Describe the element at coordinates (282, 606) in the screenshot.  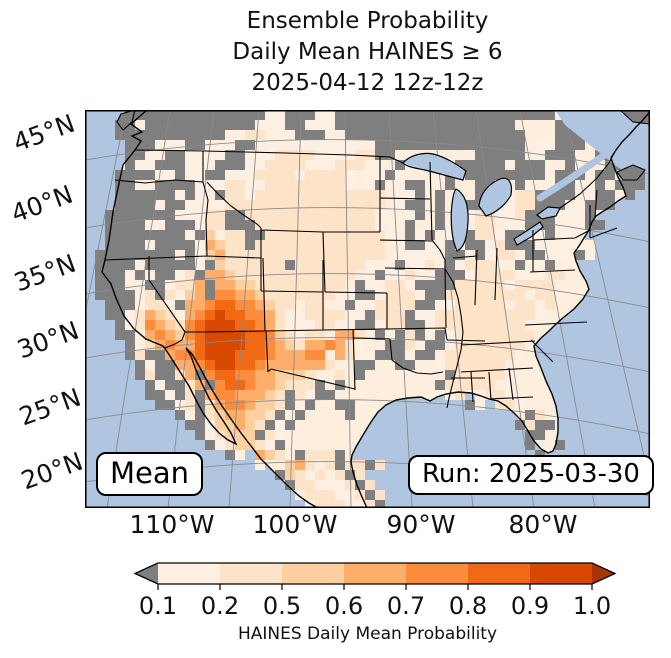
I see `colorbar-tick-label: 0.5` at that location.